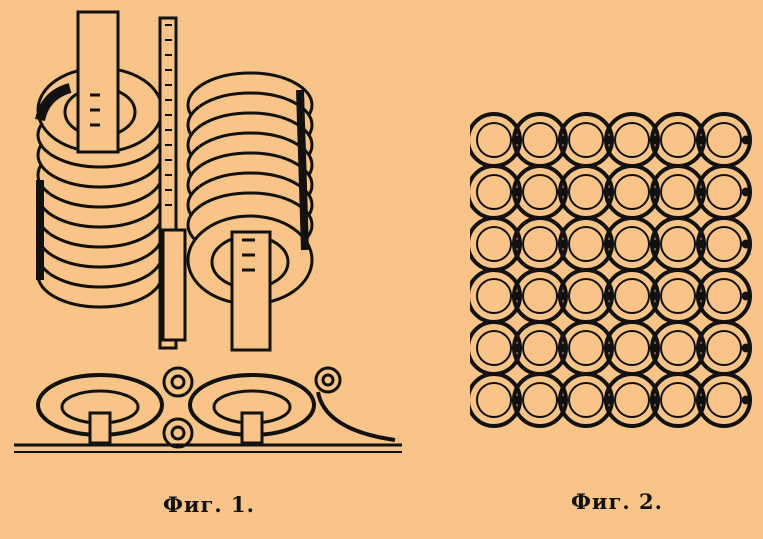 This screenshot has width=763, height=539. I want to click on left-coil-stack, so click(99, 187).